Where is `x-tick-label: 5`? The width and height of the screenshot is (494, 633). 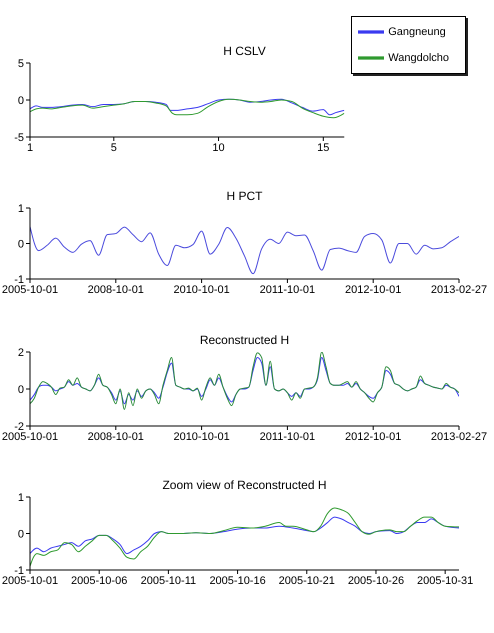 x-tick-label: 5 is located at coordinates (113, 148).